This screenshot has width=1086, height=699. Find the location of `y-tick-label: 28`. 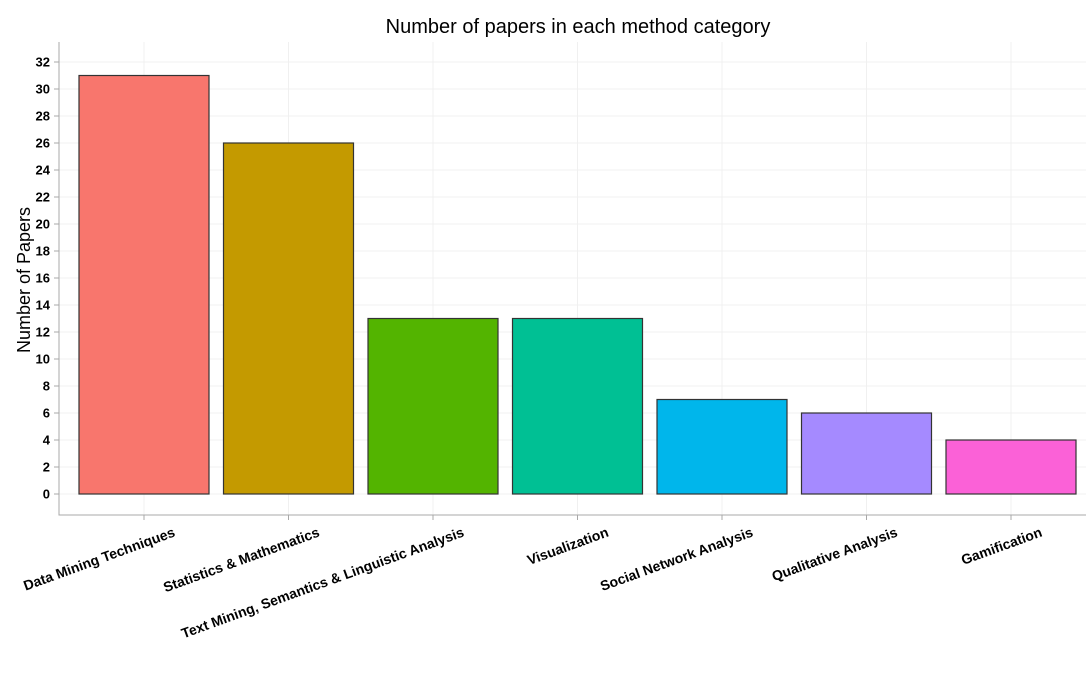

y-tick-label: 28 is located at coordinates (43, 116).